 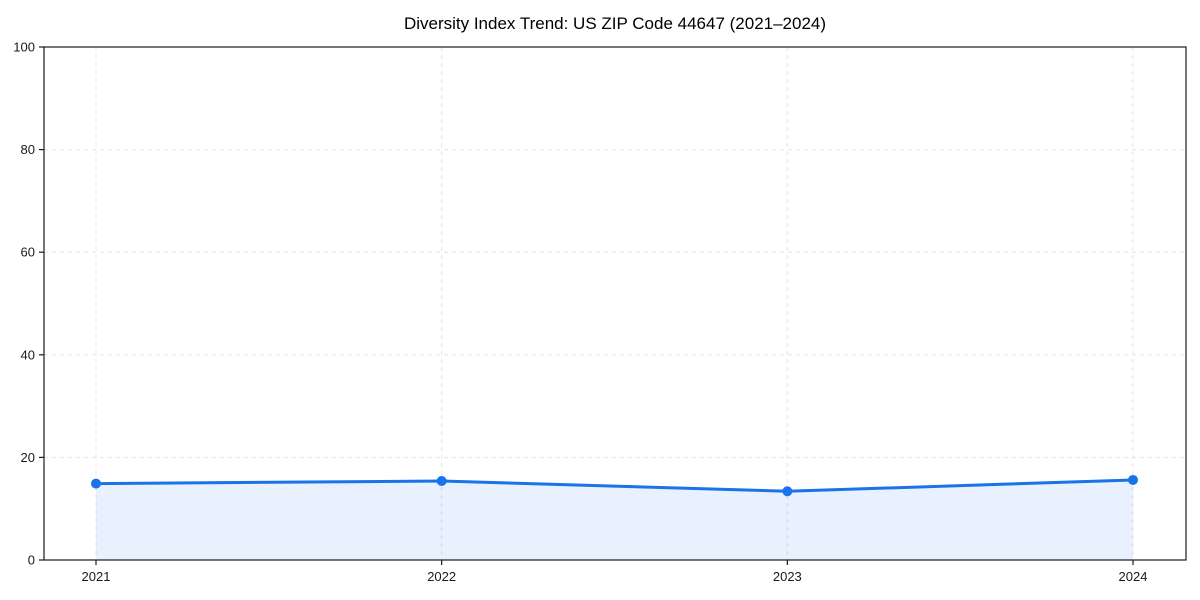 What do you see at coordinates (31, 560) in the screenshot?
I see `y-tick-label: 0` at bounding box center [31, 560].